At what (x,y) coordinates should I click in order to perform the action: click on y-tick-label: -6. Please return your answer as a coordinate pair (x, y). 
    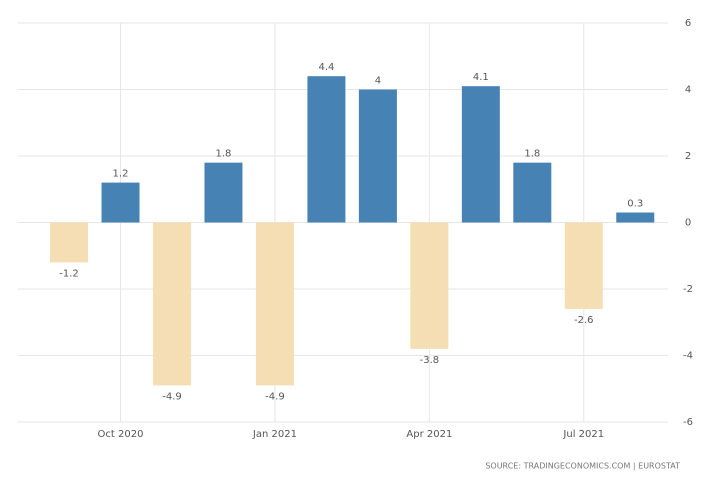
    Looking at the image, I should click on (688, 422).